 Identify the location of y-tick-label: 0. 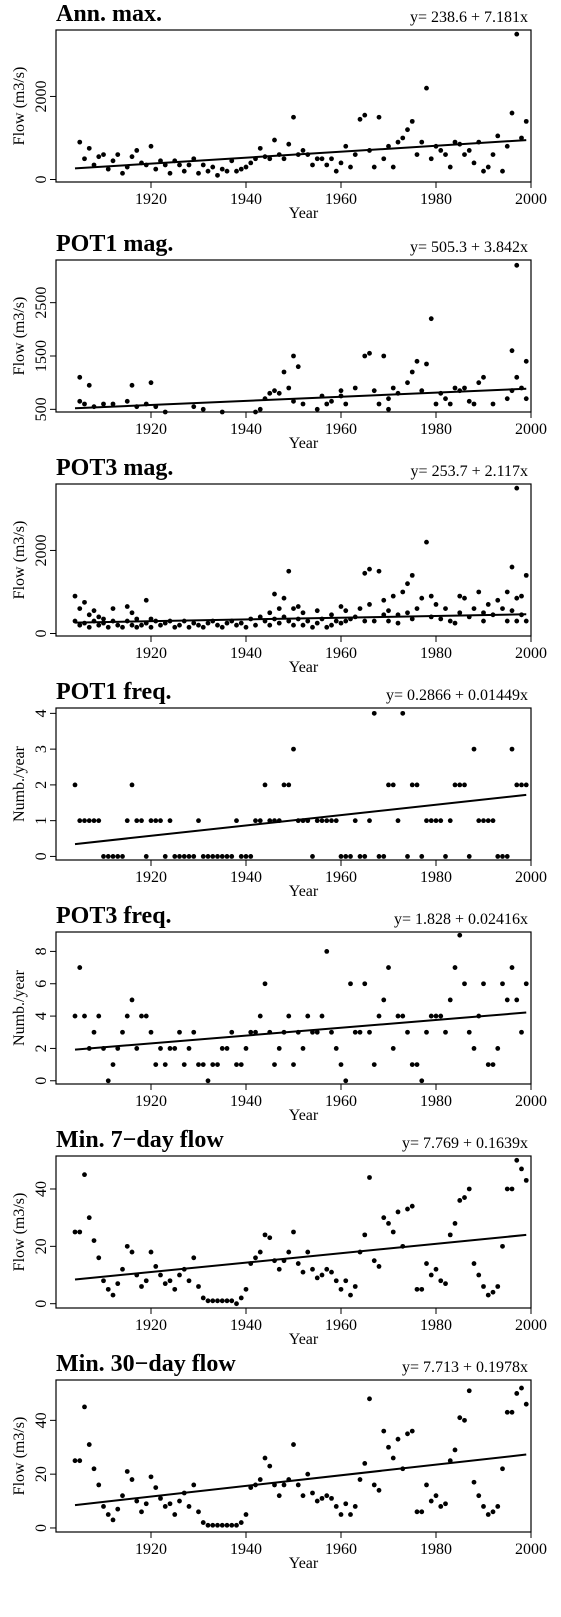
(41, 856).